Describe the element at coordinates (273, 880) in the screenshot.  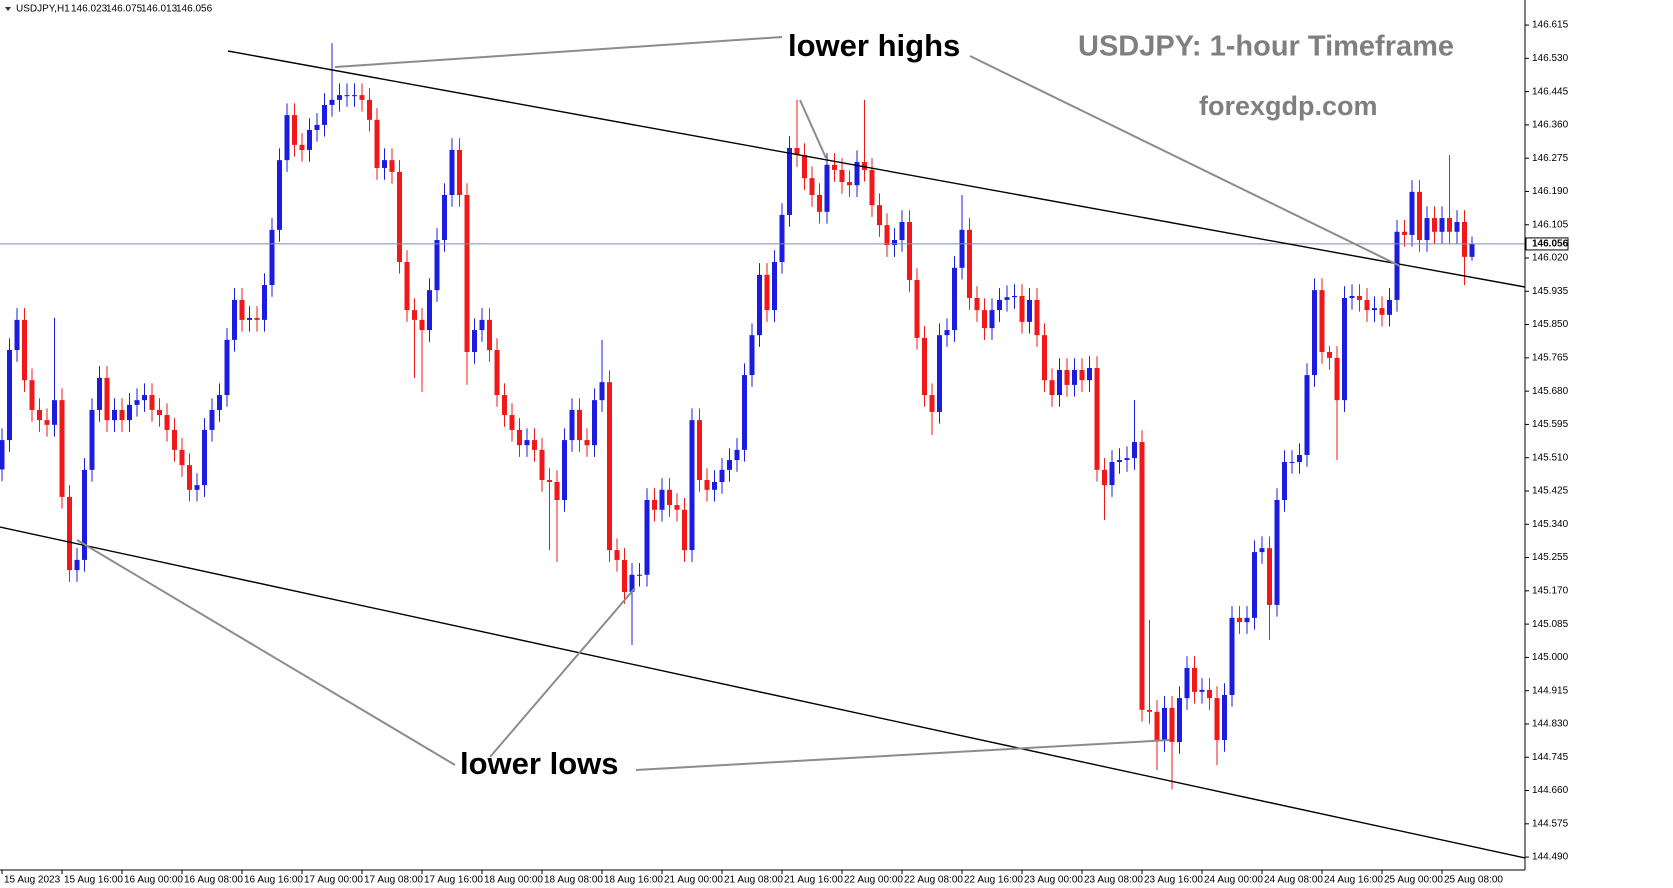
I see `x-tick-label: 16 Aug 16:00` at that location.